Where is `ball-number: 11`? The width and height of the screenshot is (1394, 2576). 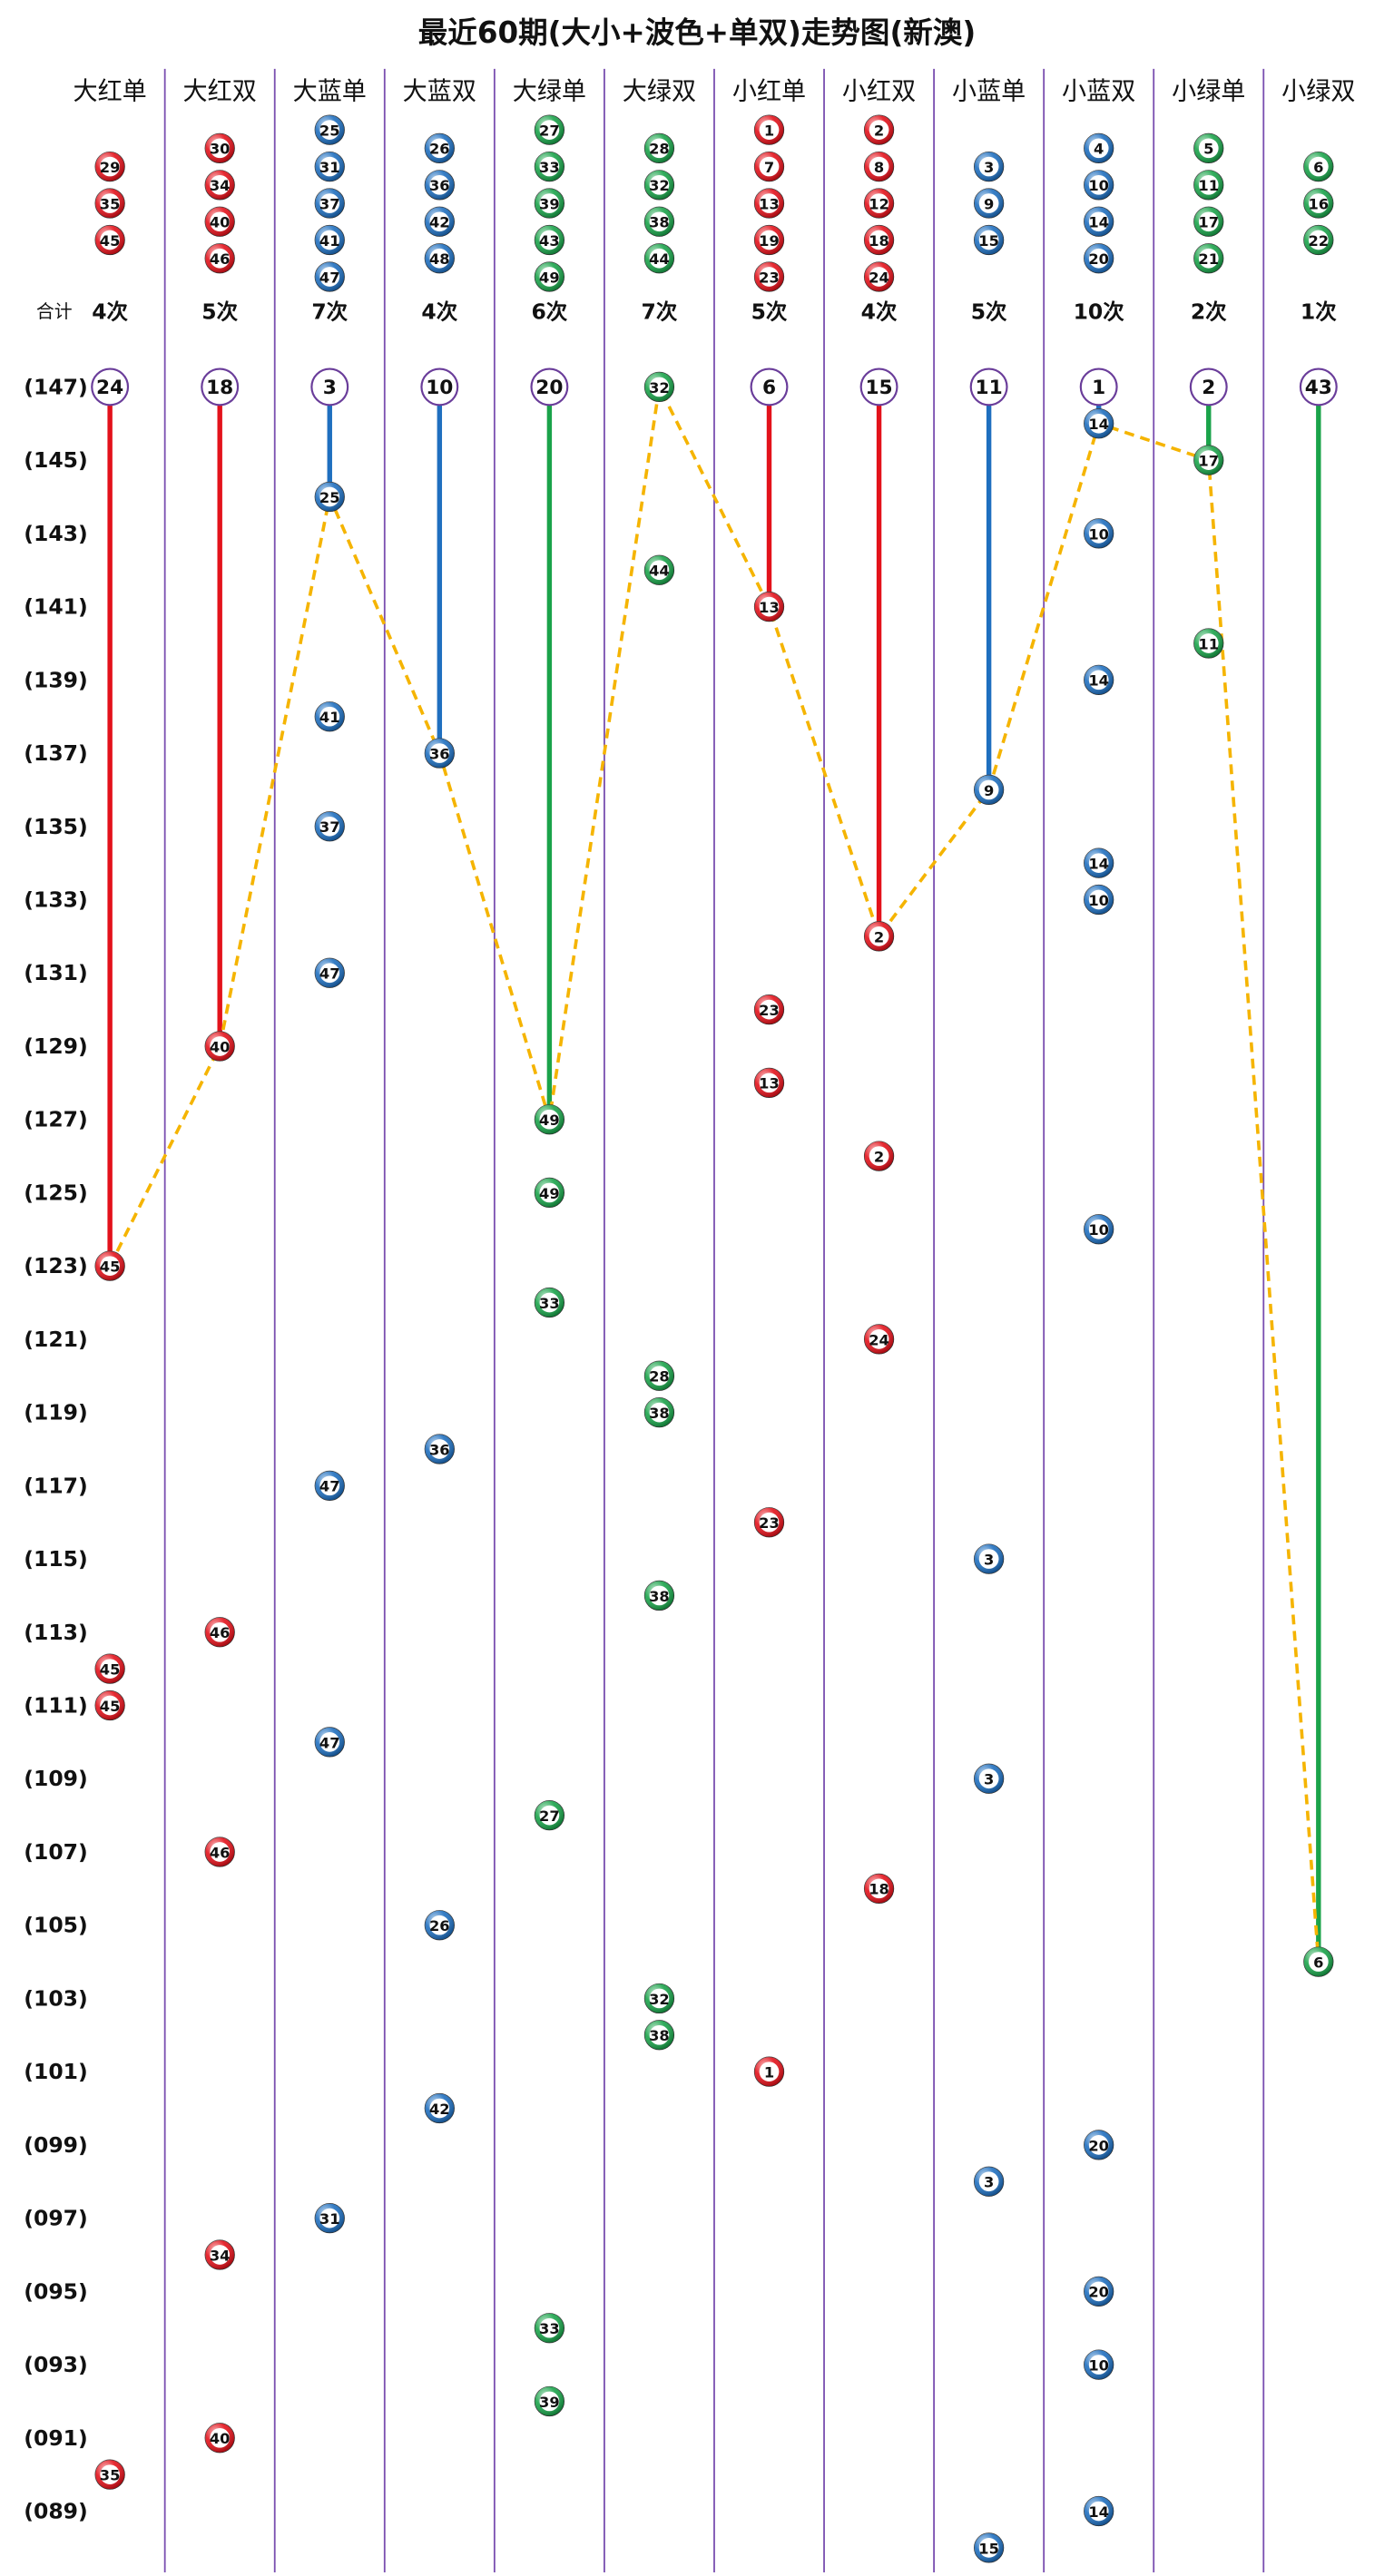
ball-number: 11 is located at coordinates (1208, 185).